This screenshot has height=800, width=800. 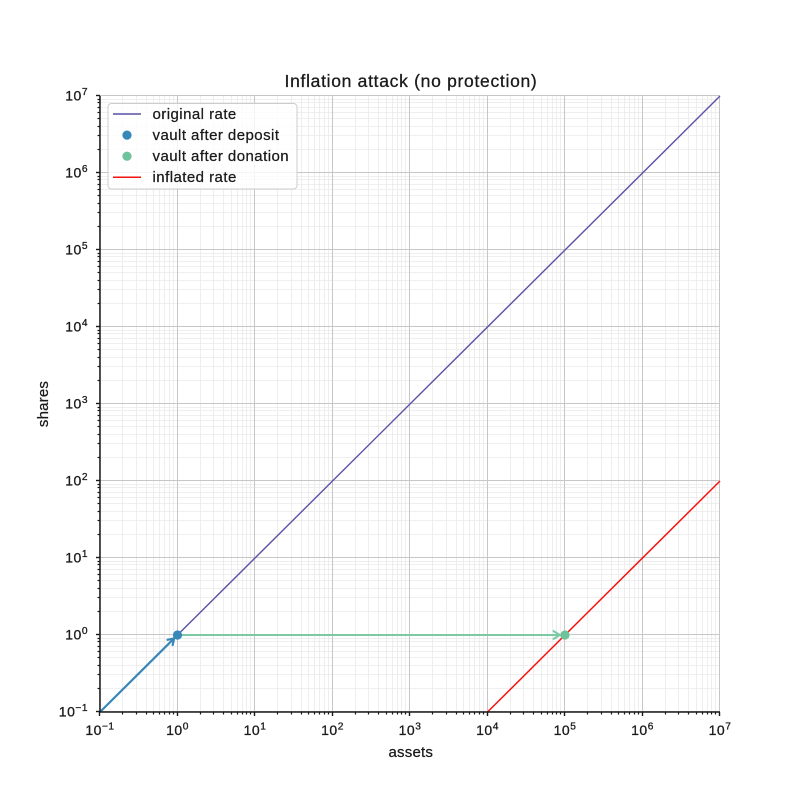 What do you see at coordinates (43, 404) in the screenshot?
I see `svg-text: shares` at bounding box center [43, 404].